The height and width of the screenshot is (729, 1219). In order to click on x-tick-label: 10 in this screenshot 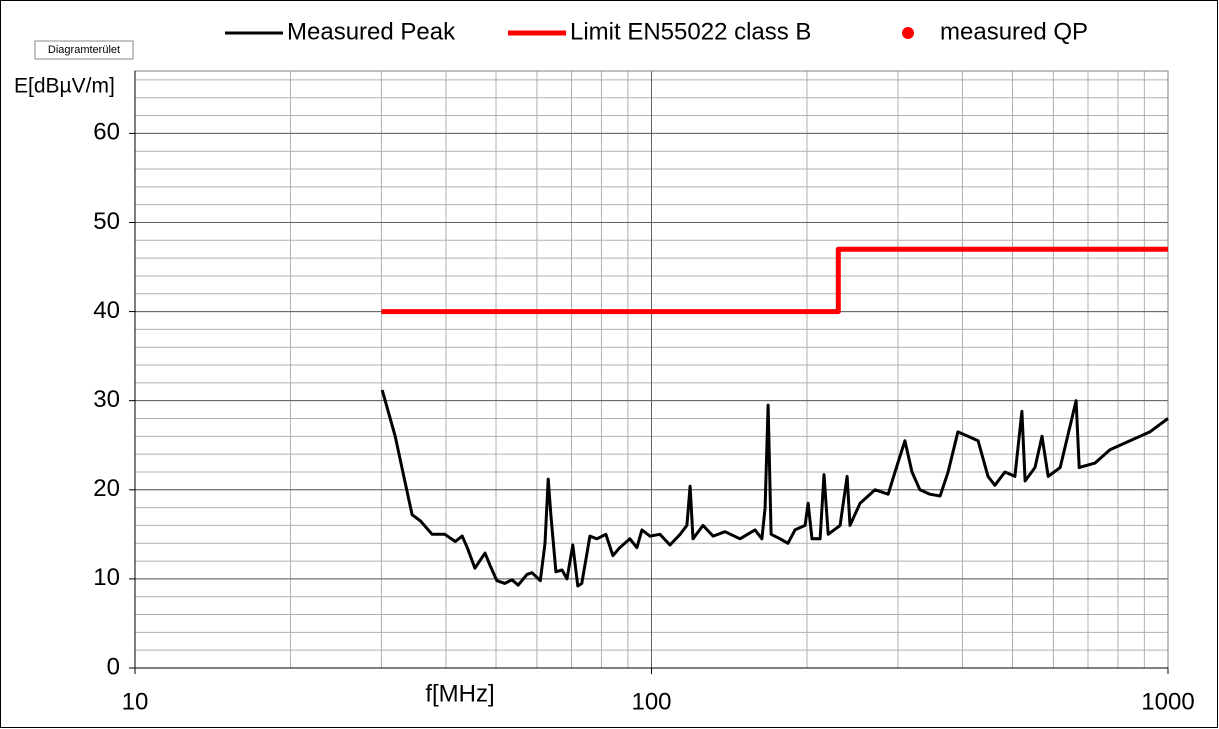, I will do `click(135, 701)`.